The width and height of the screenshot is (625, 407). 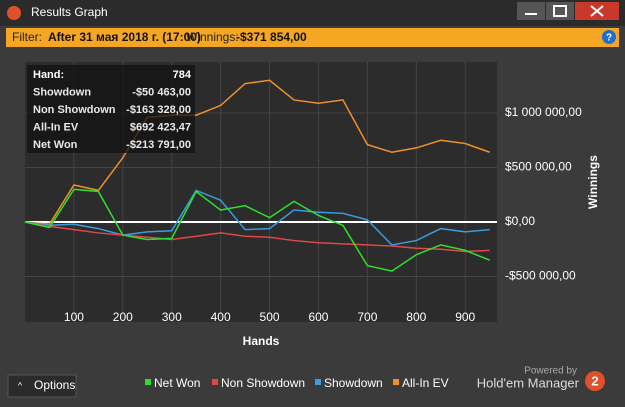 What do you see at coordinates (528, 382) in the screenshot?
I see `brand: Hold'em Manager` at bounding box center [528, 382].